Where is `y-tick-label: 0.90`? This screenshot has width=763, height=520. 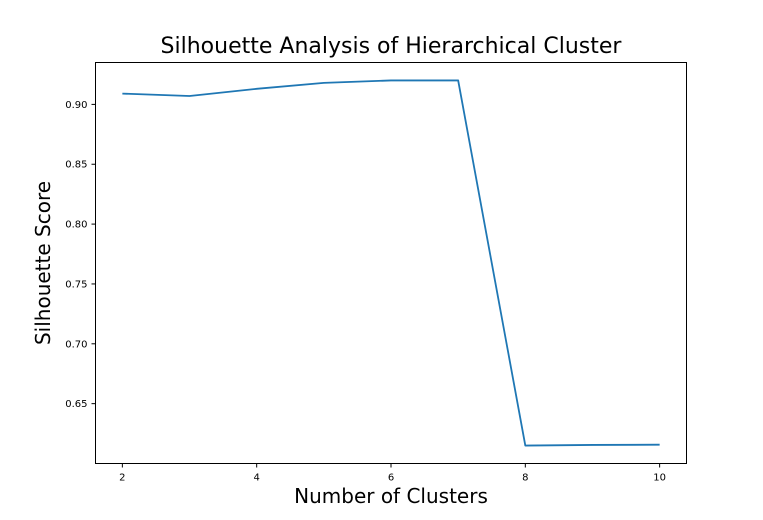 y-tick-label: 0.90 is located at coordinates (76, 105).